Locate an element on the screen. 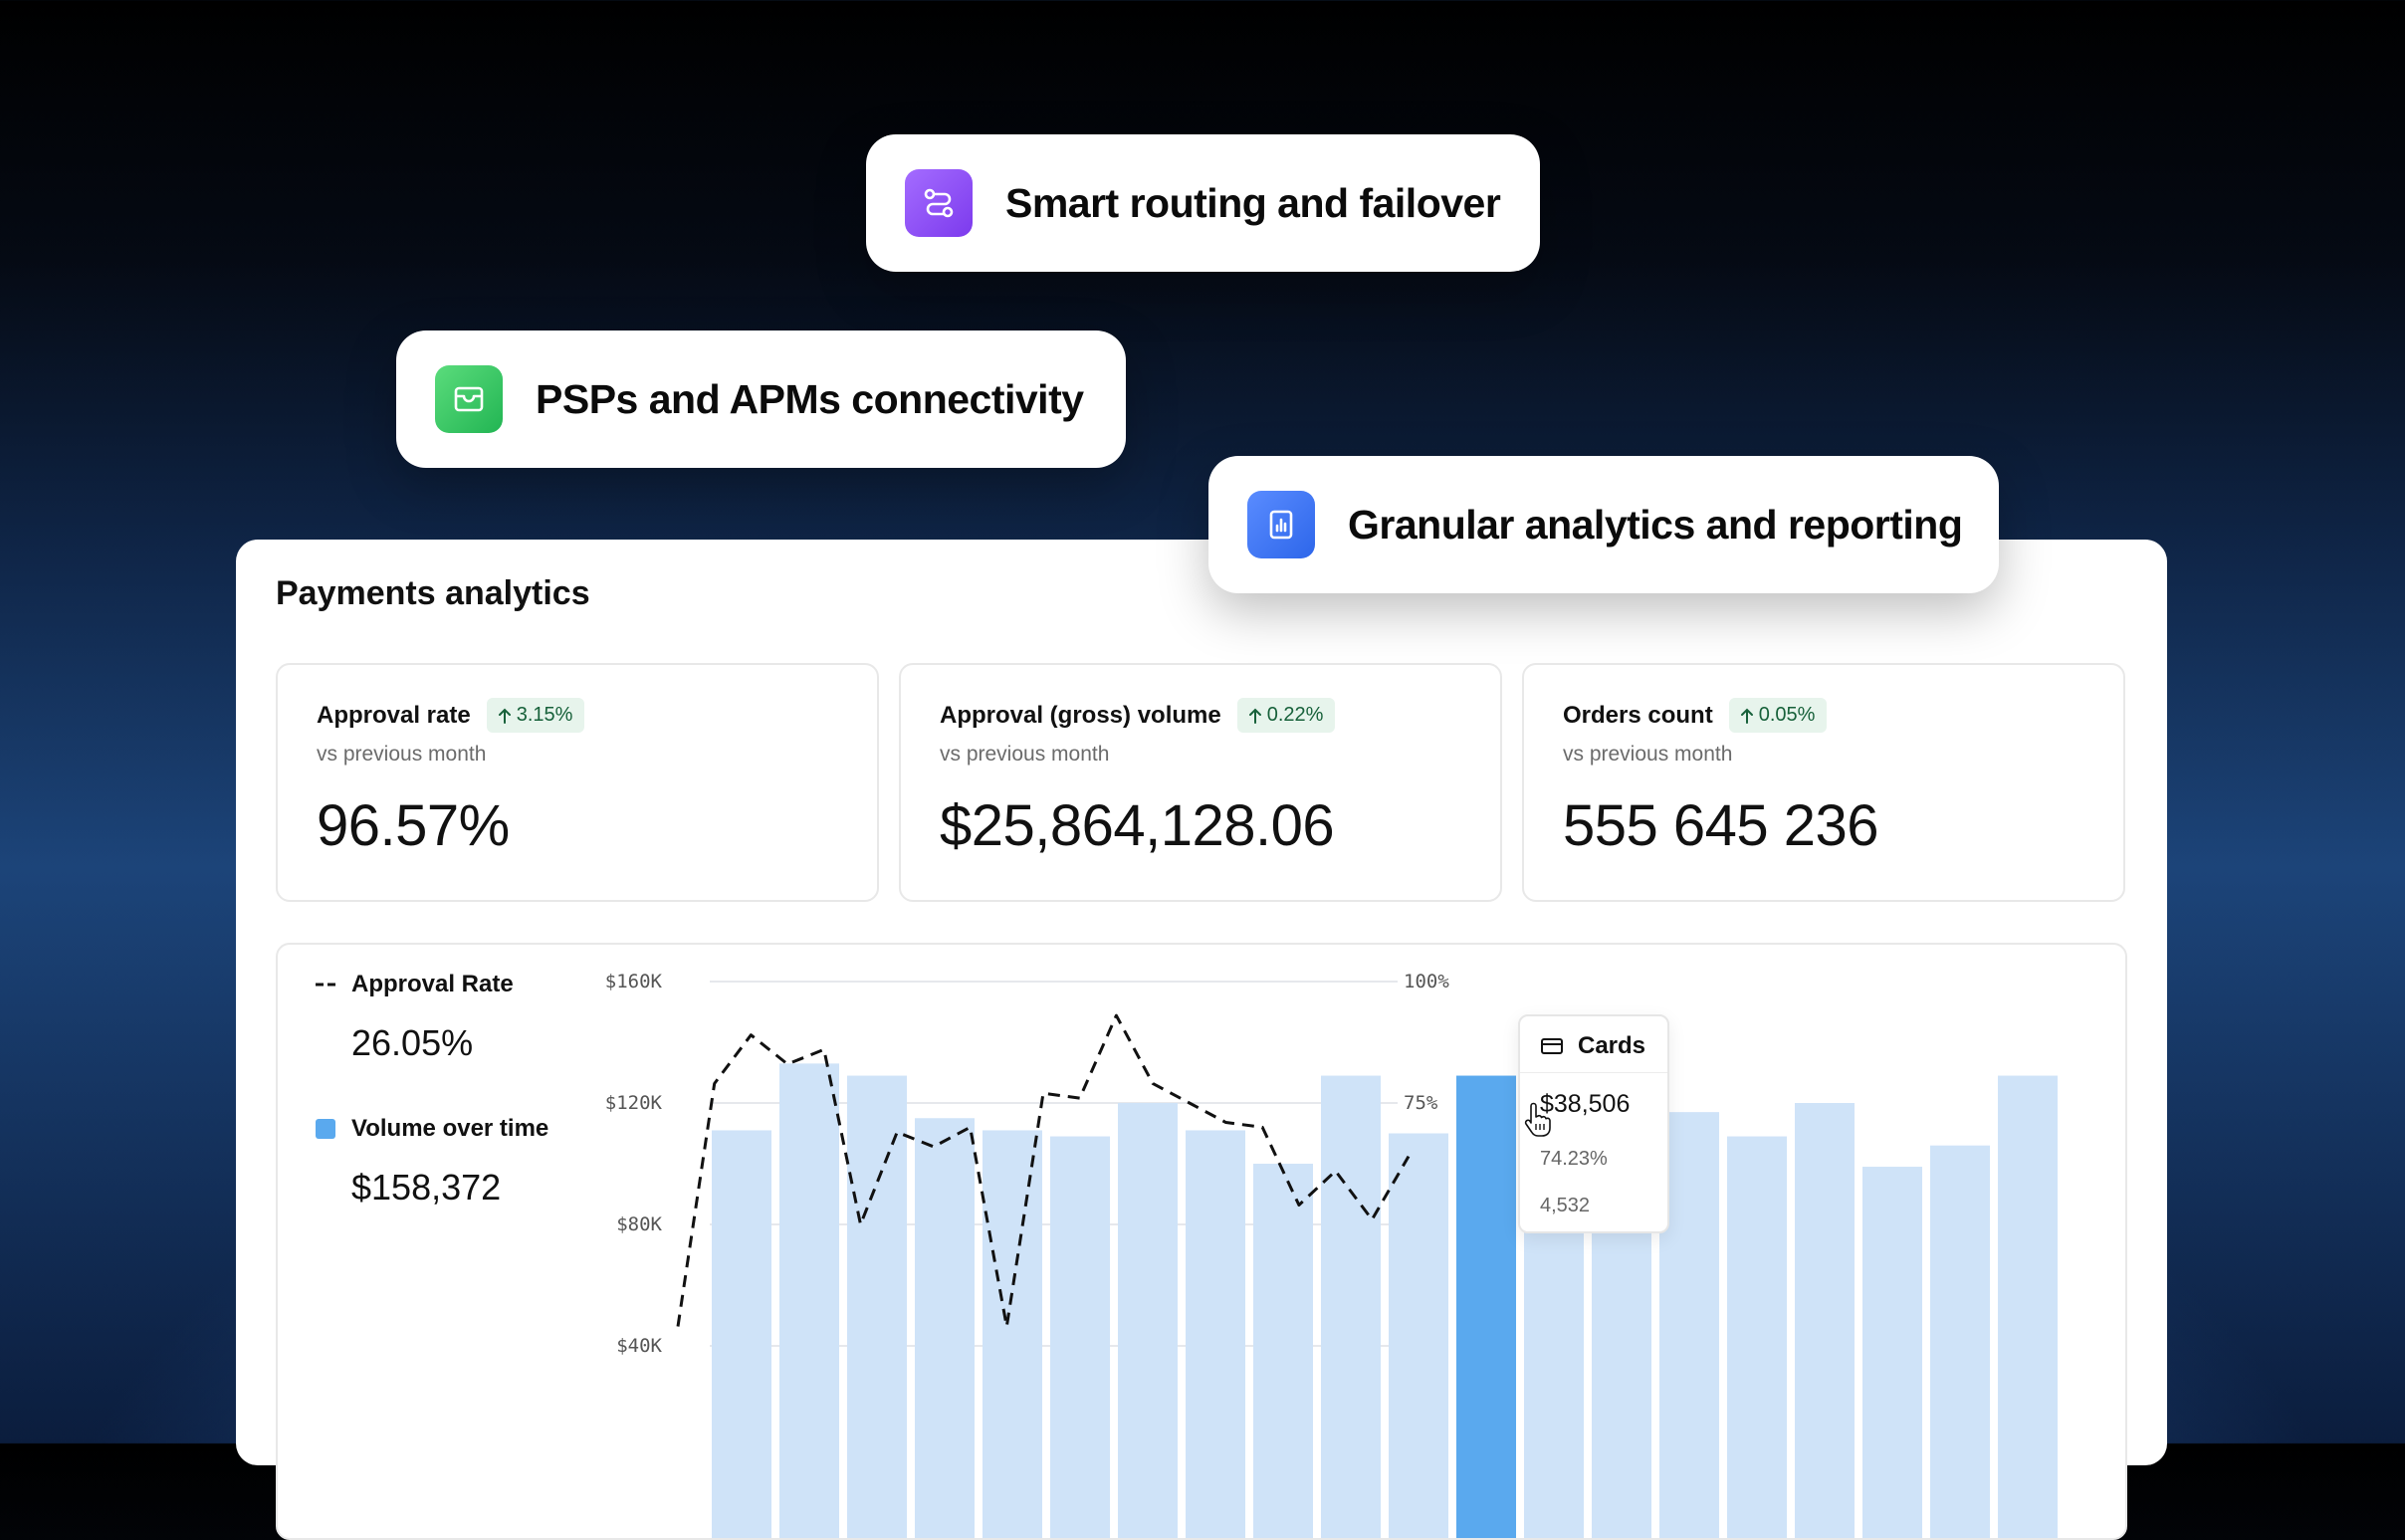 This screenshot has height=1540, width=2405. kpi-value: 555 645 236 is located at coordinates (1721, 826).